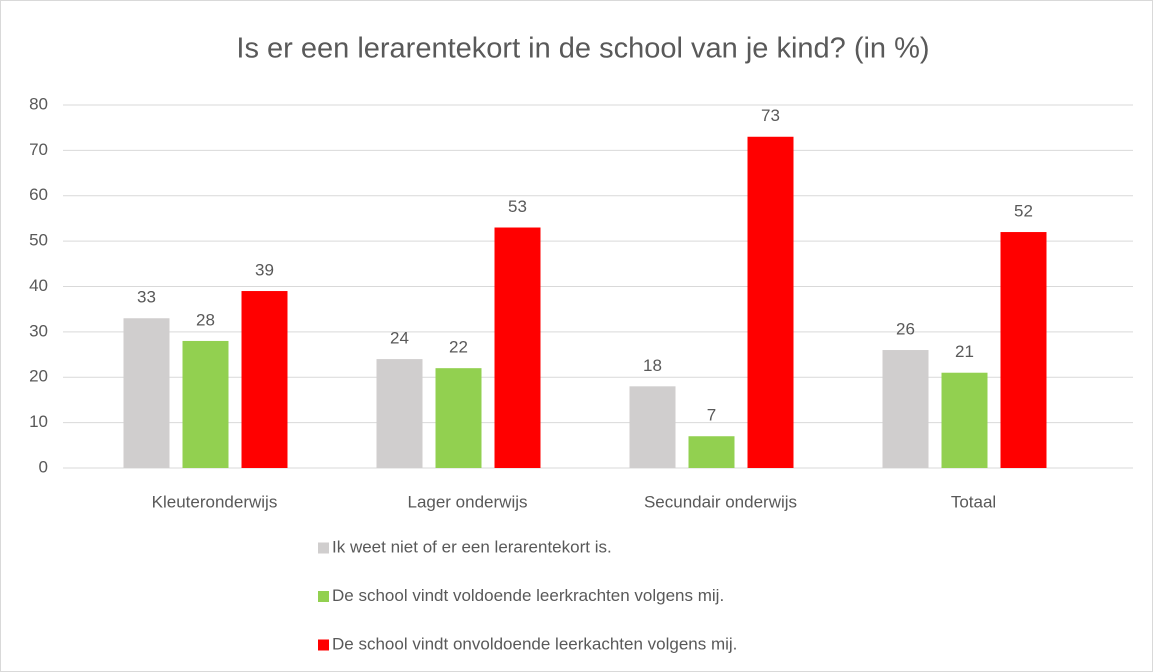  Describe the element at coordinates (905, 329) in the screenshot. I see `value-label: 26` at that location.